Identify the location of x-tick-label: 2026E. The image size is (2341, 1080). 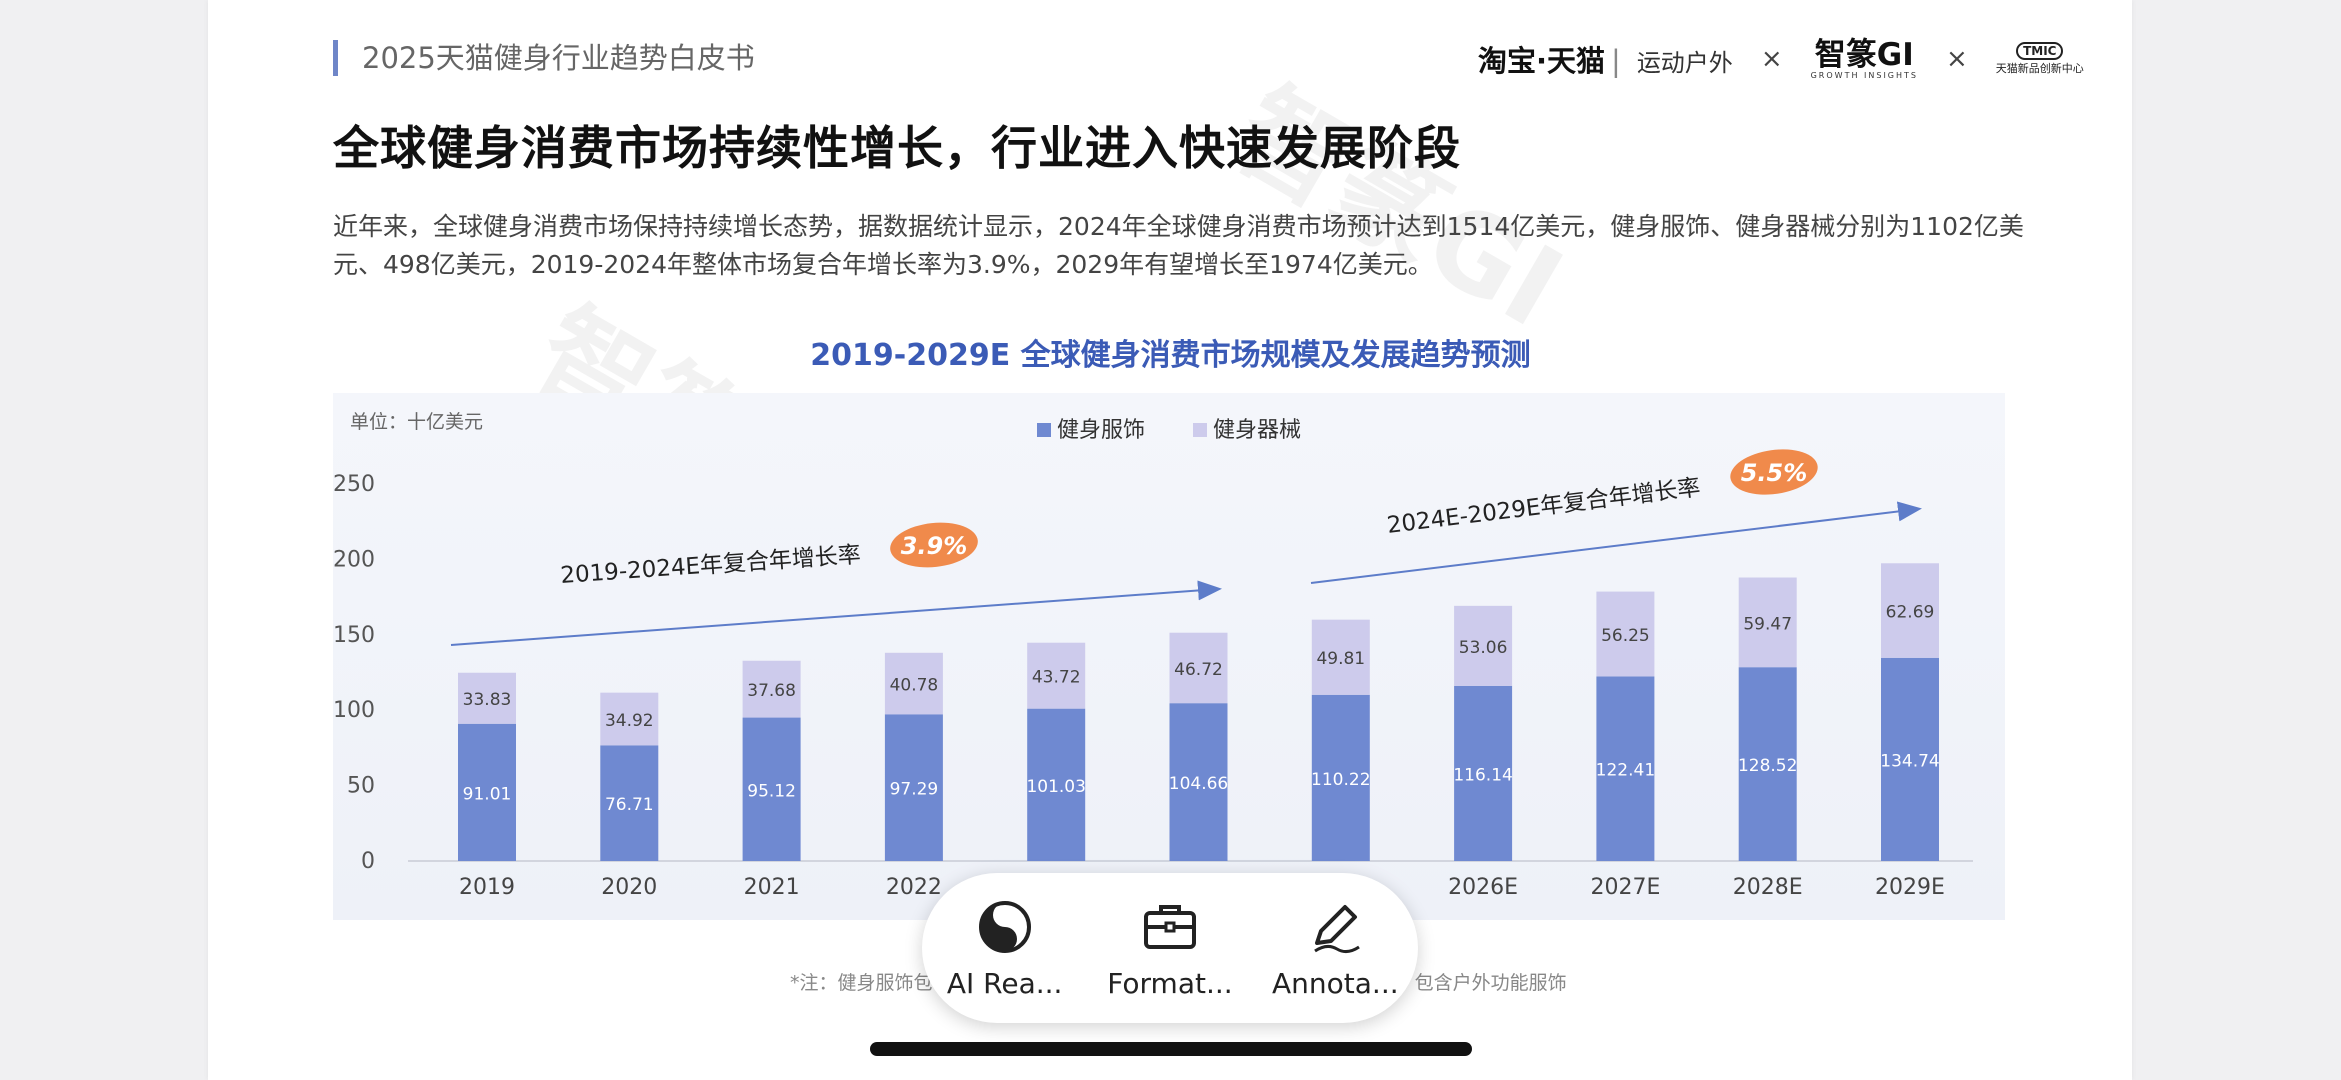
(1483, 887).